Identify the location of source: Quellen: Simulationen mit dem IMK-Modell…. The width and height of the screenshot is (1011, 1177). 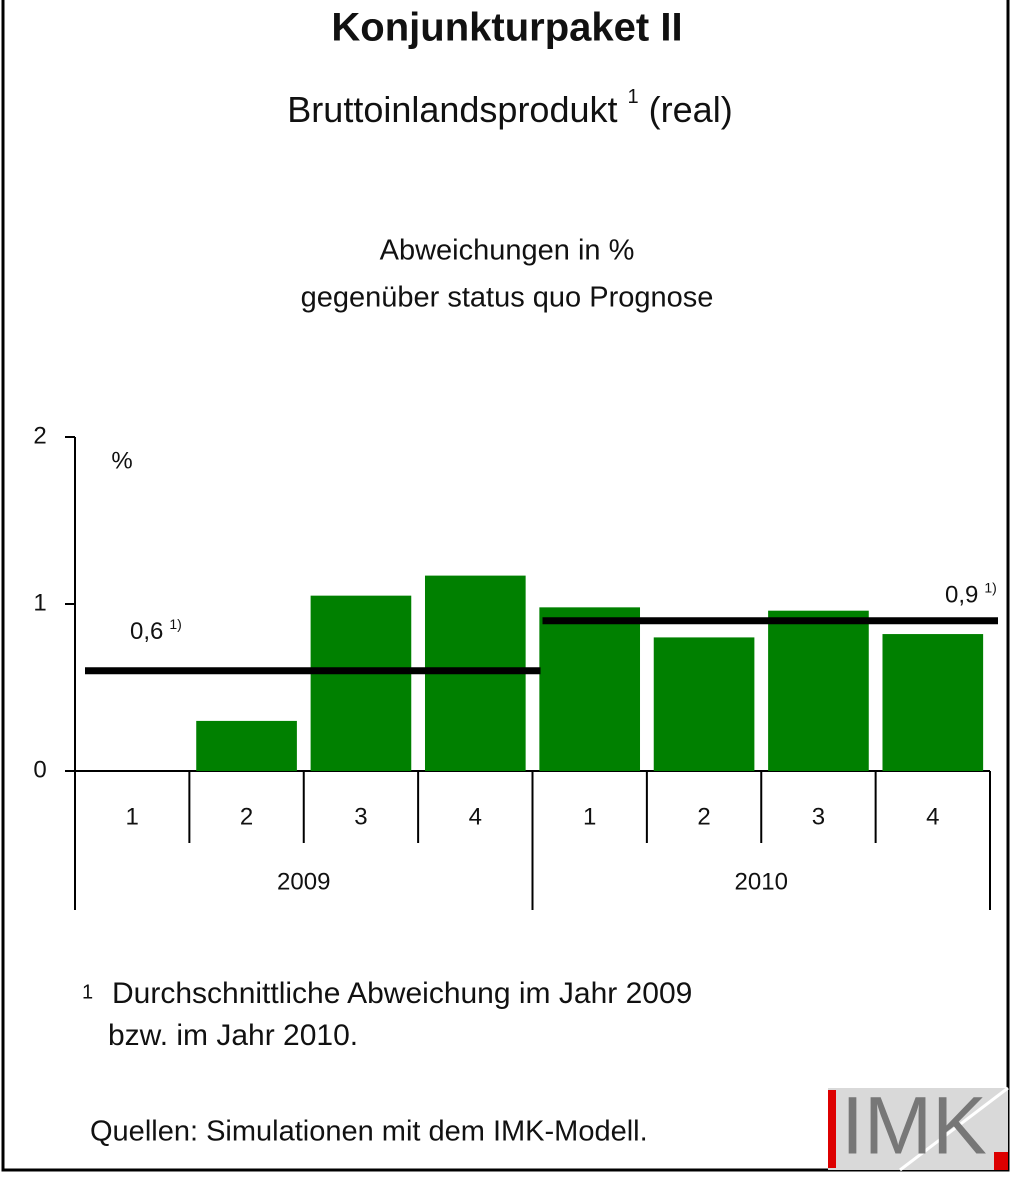
(369, 1132).